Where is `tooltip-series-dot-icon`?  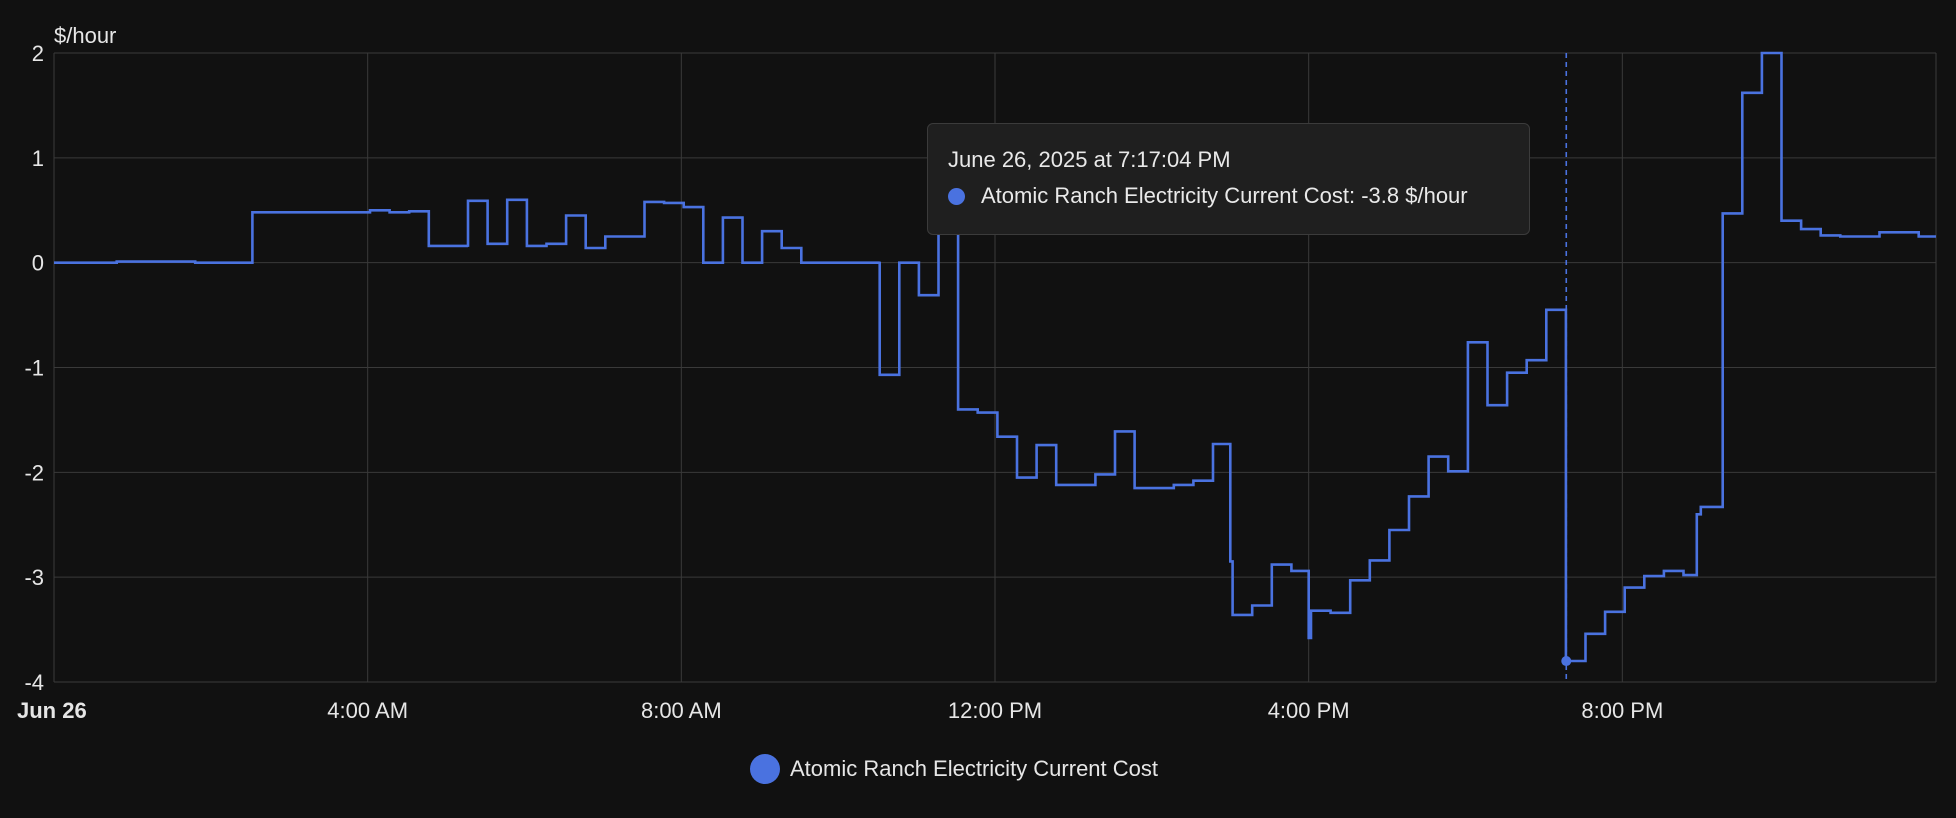 tooltip-series-dot-icon is located at coordinates (956, 196).